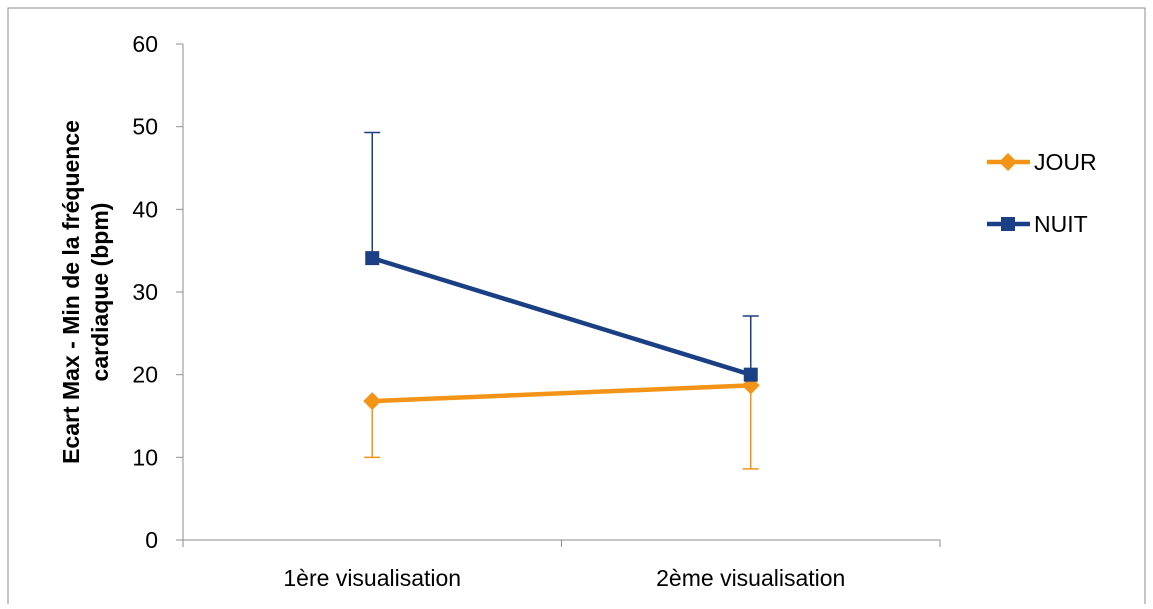  I want to click on legend-item-jour: JOUR, so click(1042, 162).